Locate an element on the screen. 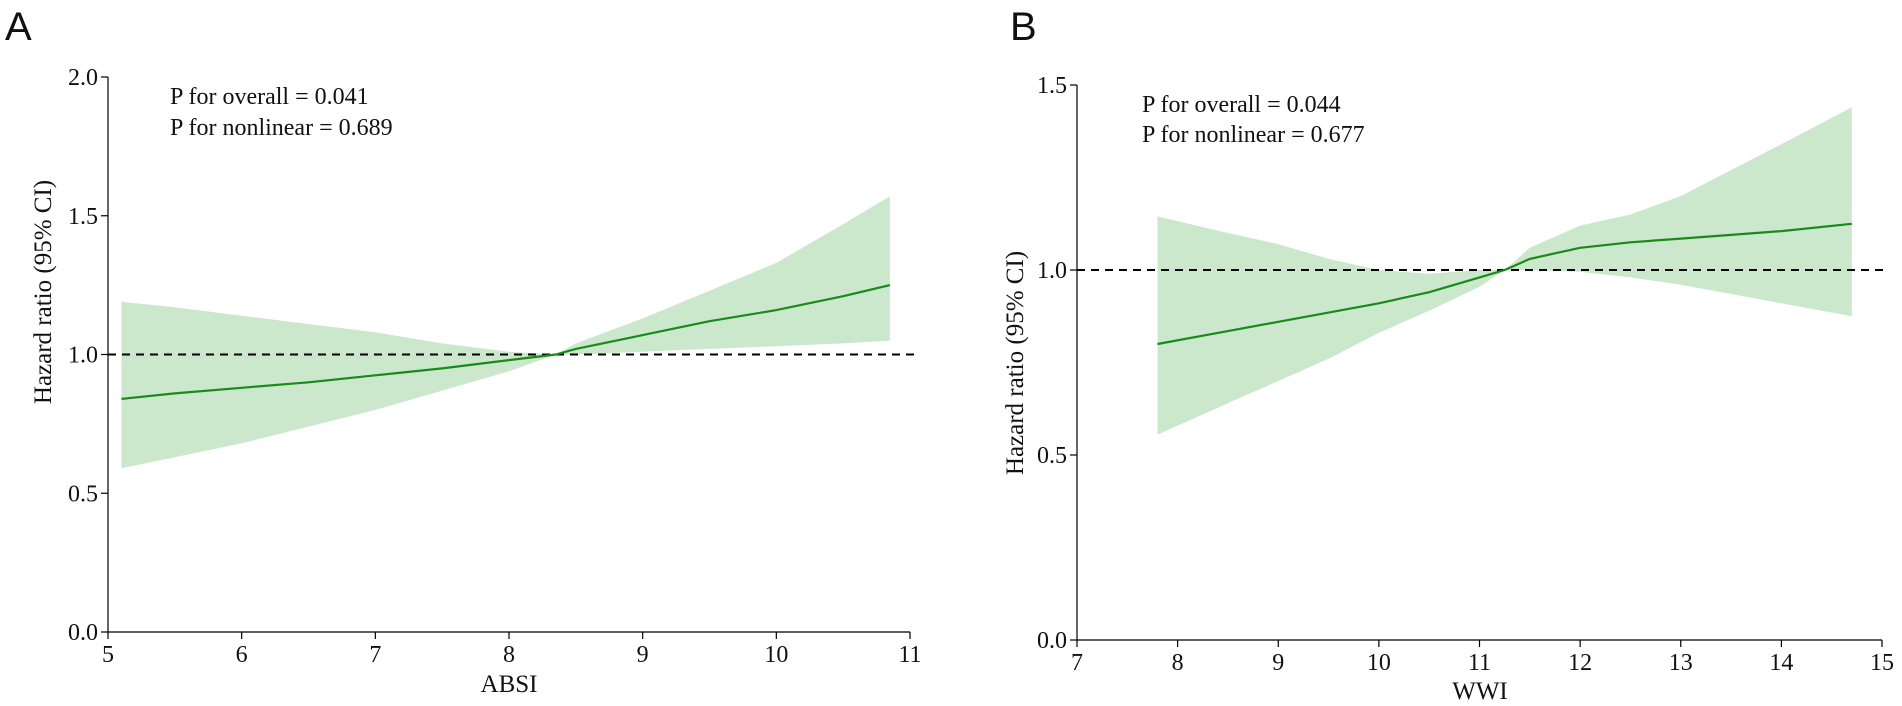 This screenshot has width=1902, height=706. x-axis-label: WWI is located at coordinates (1480, 691).